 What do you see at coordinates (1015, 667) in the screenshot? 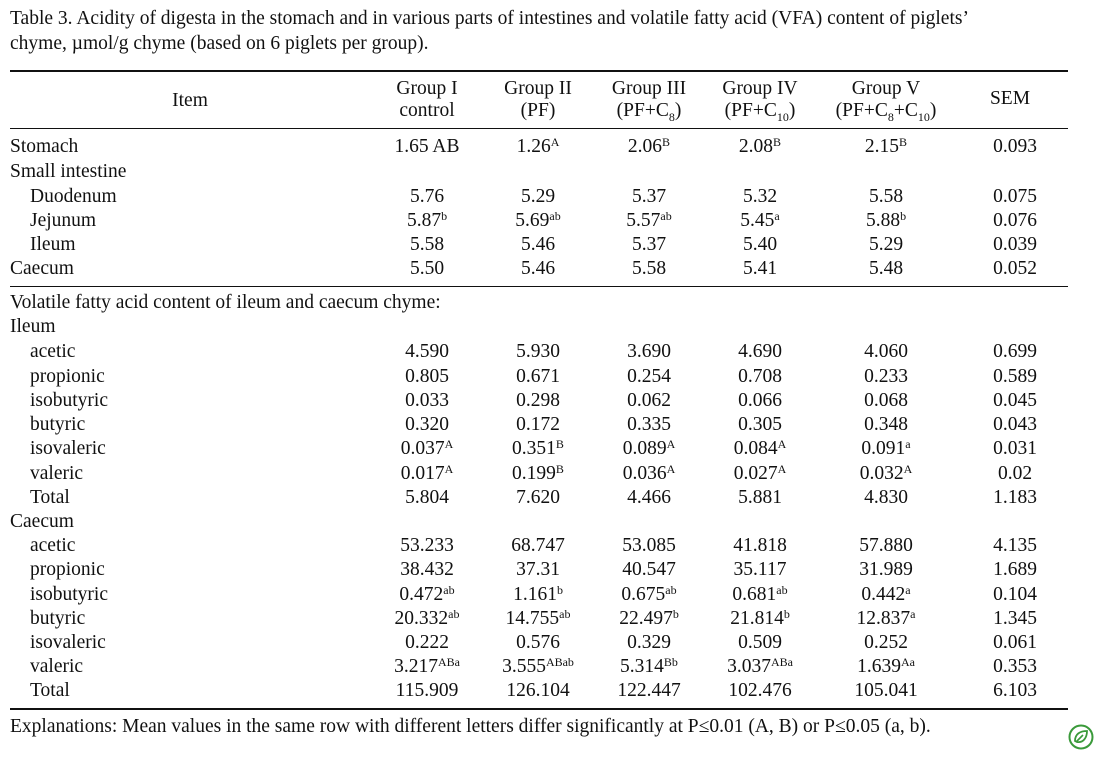
I see `sem-cell: 0.353` at bounding box center [1015, 667].